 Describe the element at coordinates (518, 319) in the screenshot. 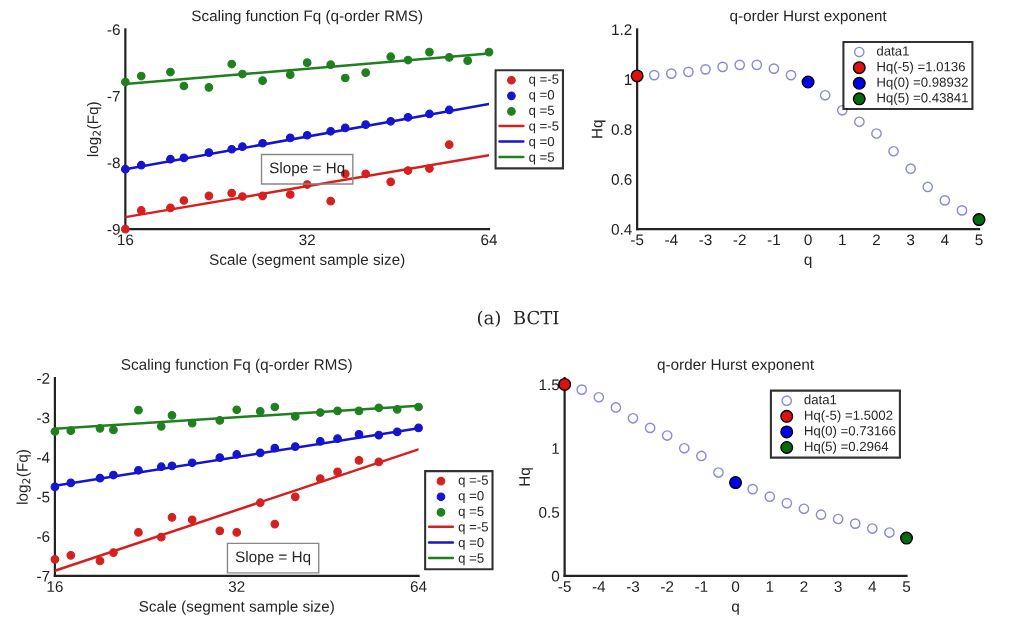

I see `text: (a) BCTI` at that location.